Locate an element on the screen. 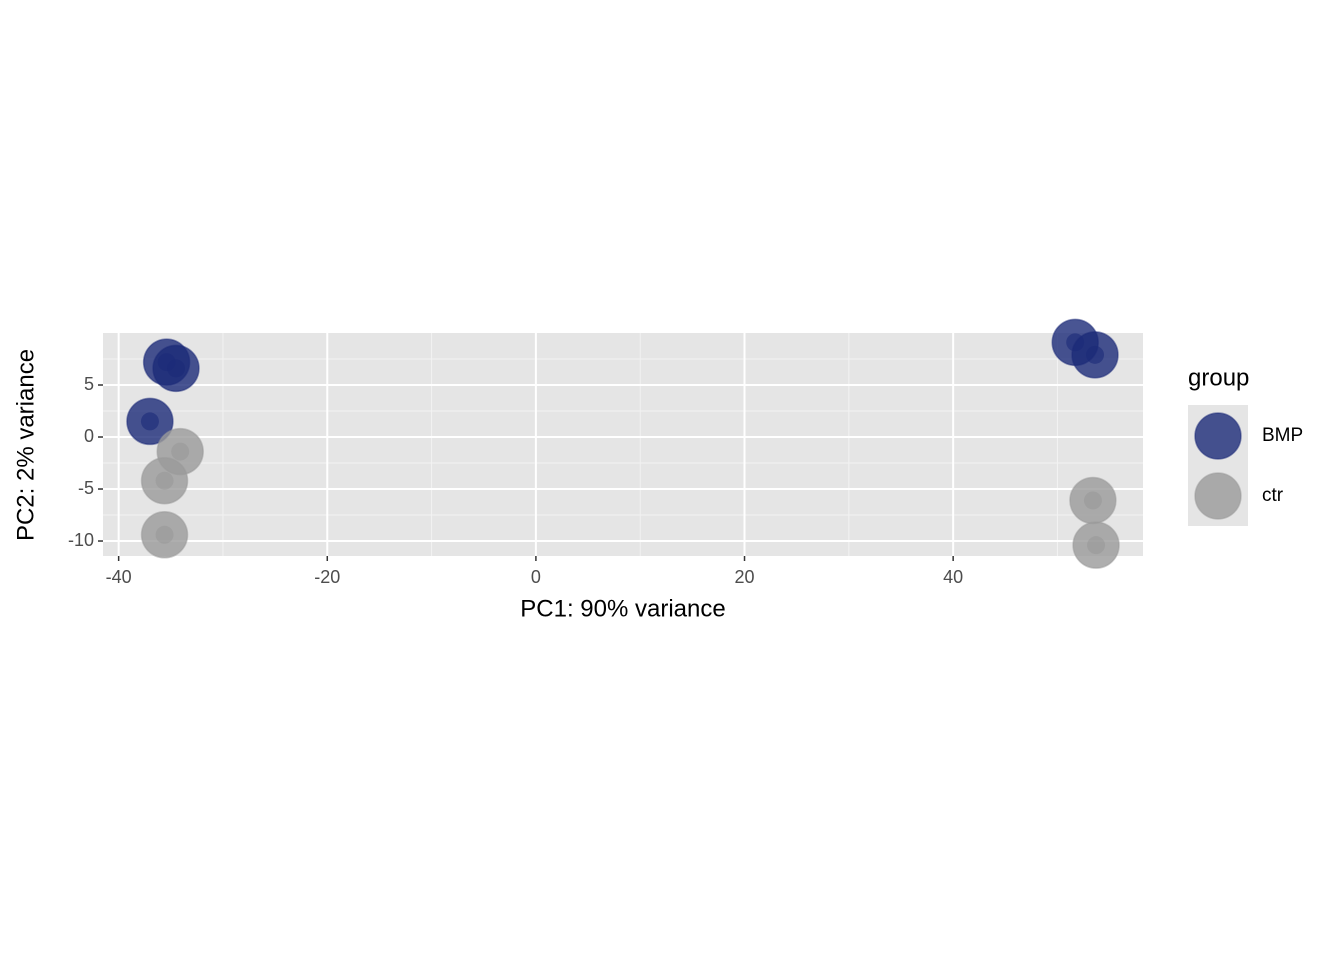 This screenshot has height=960, width=1344. y-tick-label: -10 is located at coordinates (81, 540).